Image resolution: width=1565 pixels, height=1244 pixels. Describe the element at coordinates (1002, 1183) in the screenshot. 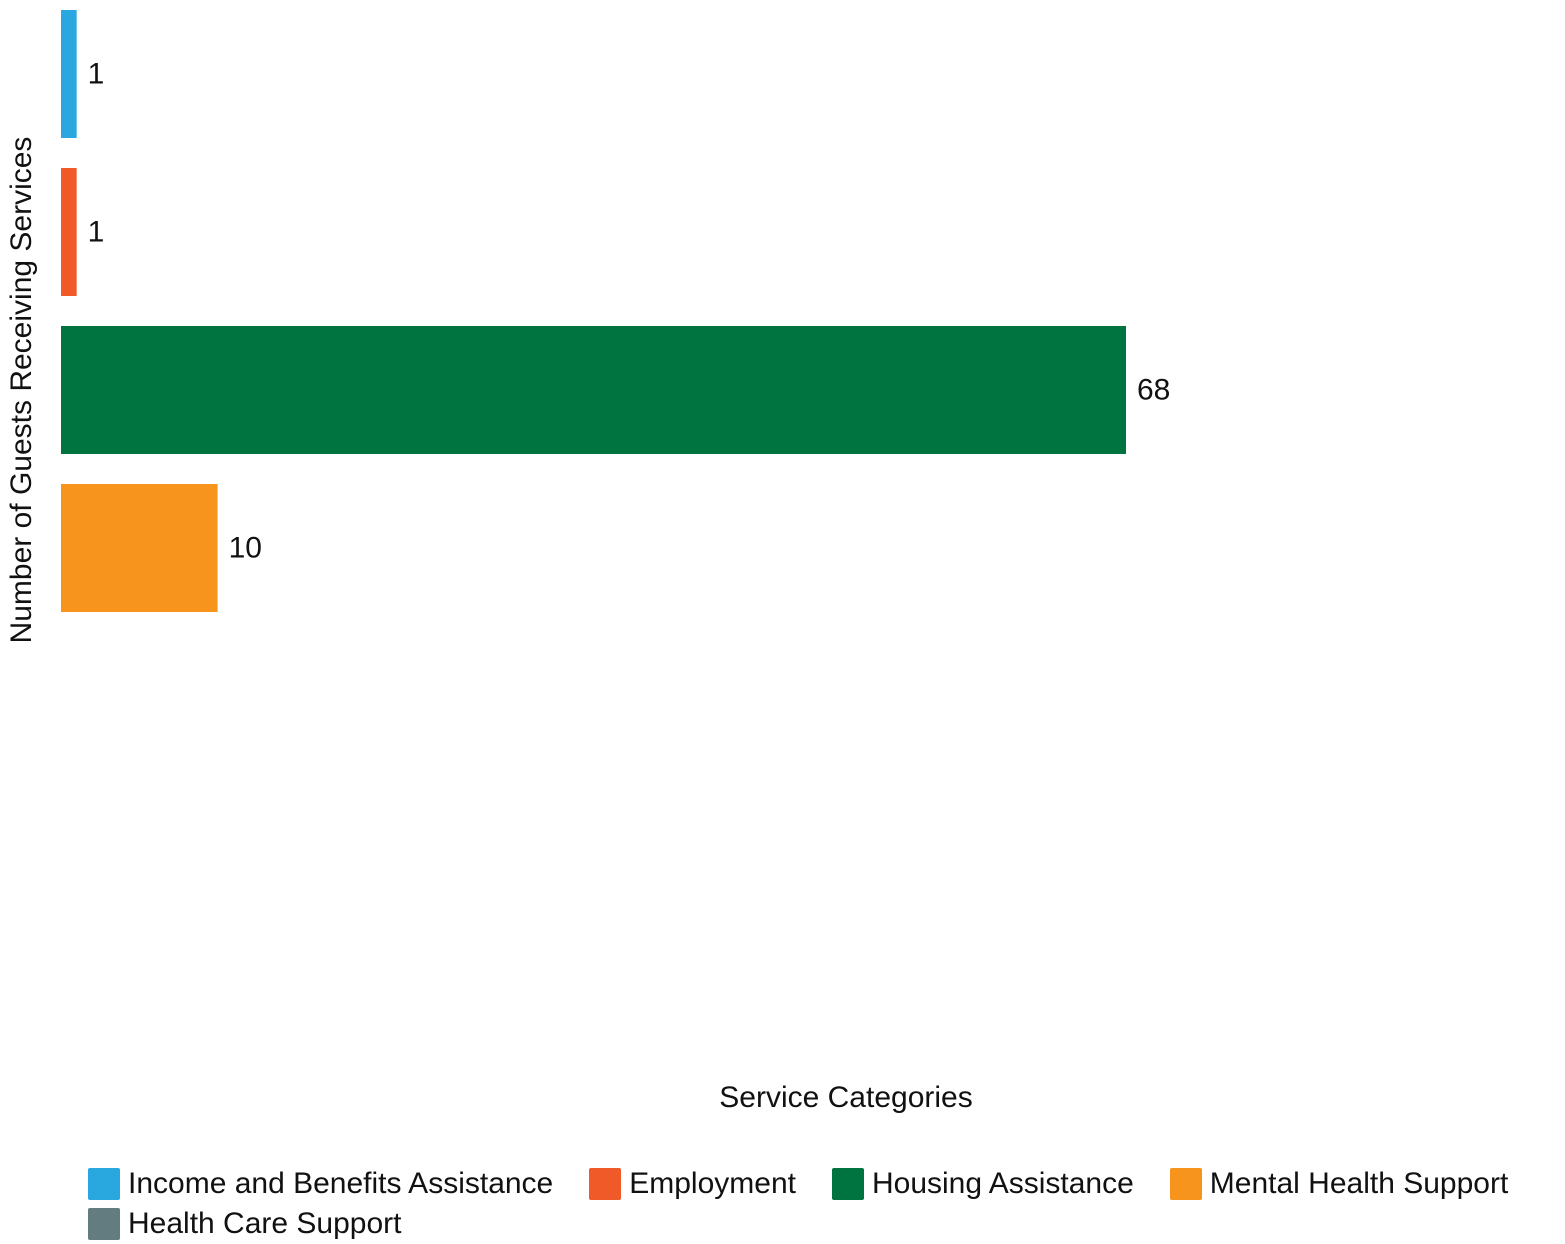

I see `legend-label: Housing Assistance` at that location.